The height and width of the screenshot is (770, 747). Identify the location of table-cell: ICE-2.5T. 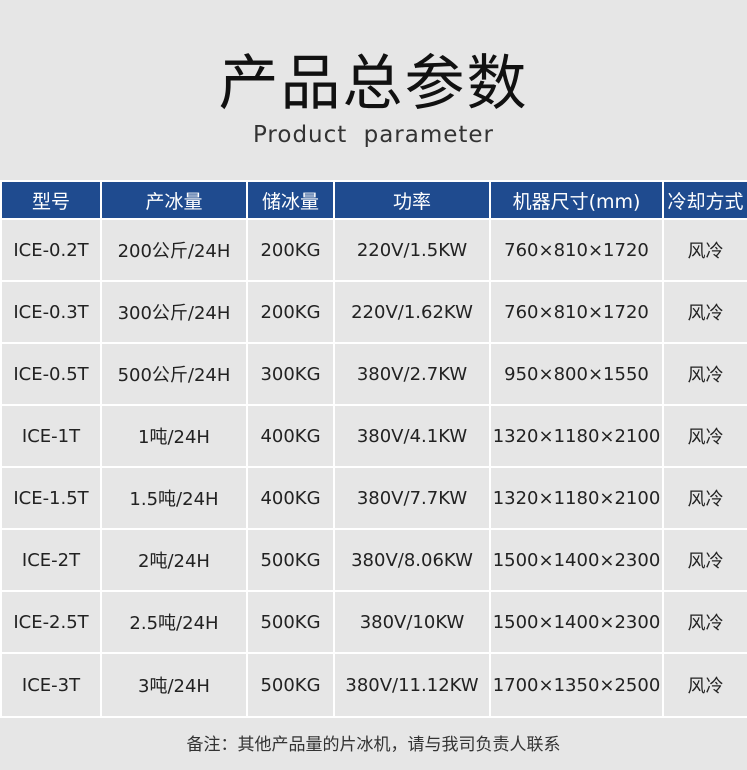
(51, 622).